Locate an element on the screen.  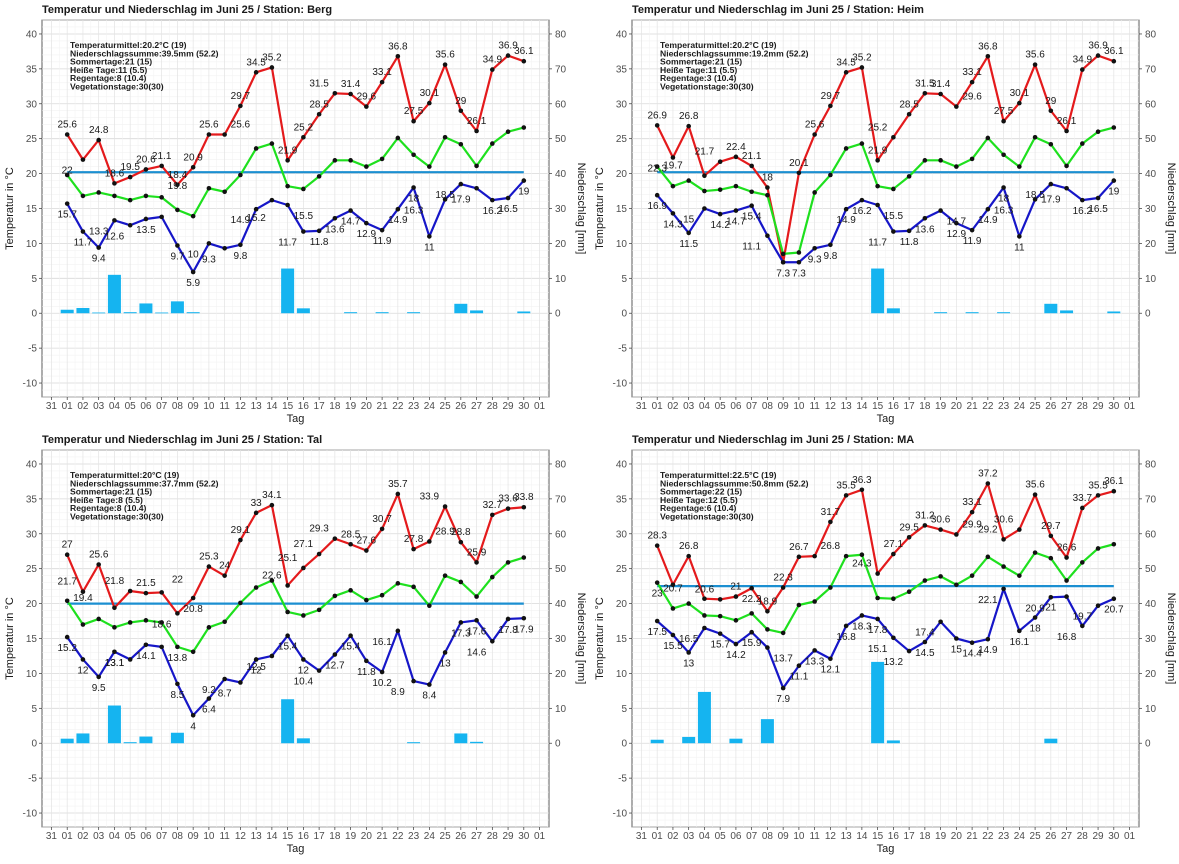
x-tick-label: 31 is located at coordinates (642, 836).